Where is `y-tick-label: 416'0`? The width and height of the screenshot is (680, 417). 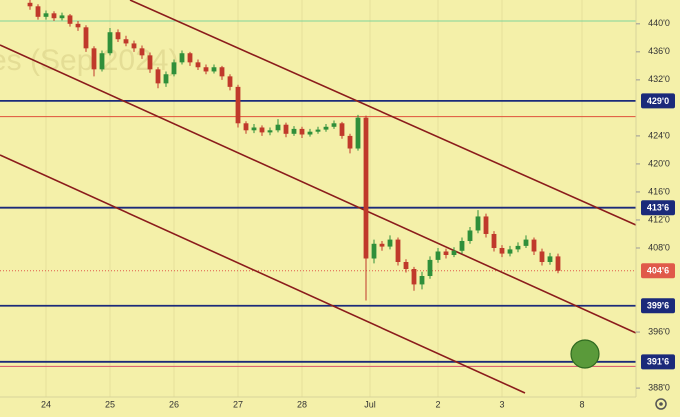
y-tick-label: 416'0 is located at coordinates (659, 191).